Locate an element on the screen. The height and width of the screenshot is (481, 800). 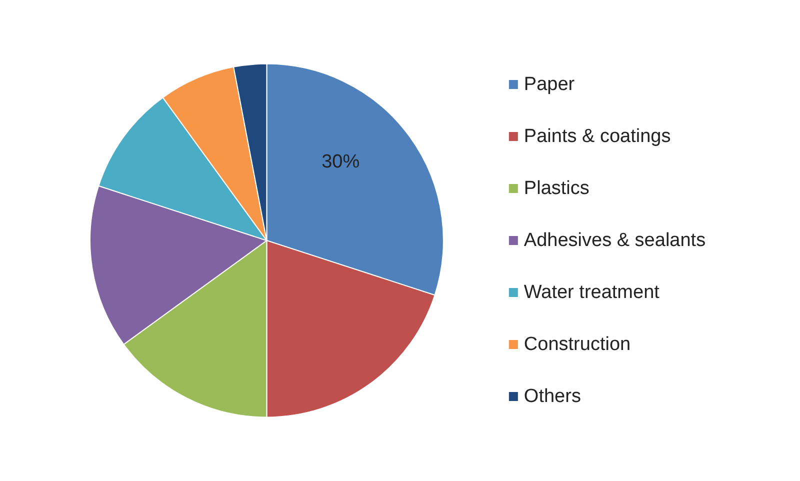
data-label: 30% is located at coordinates (341, 161).